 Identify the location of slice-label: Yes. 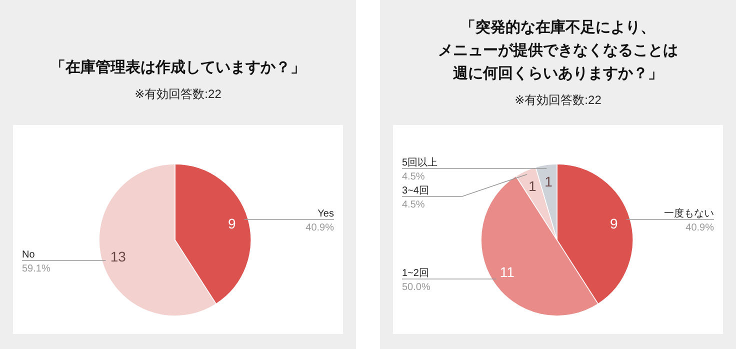
(326, 214).